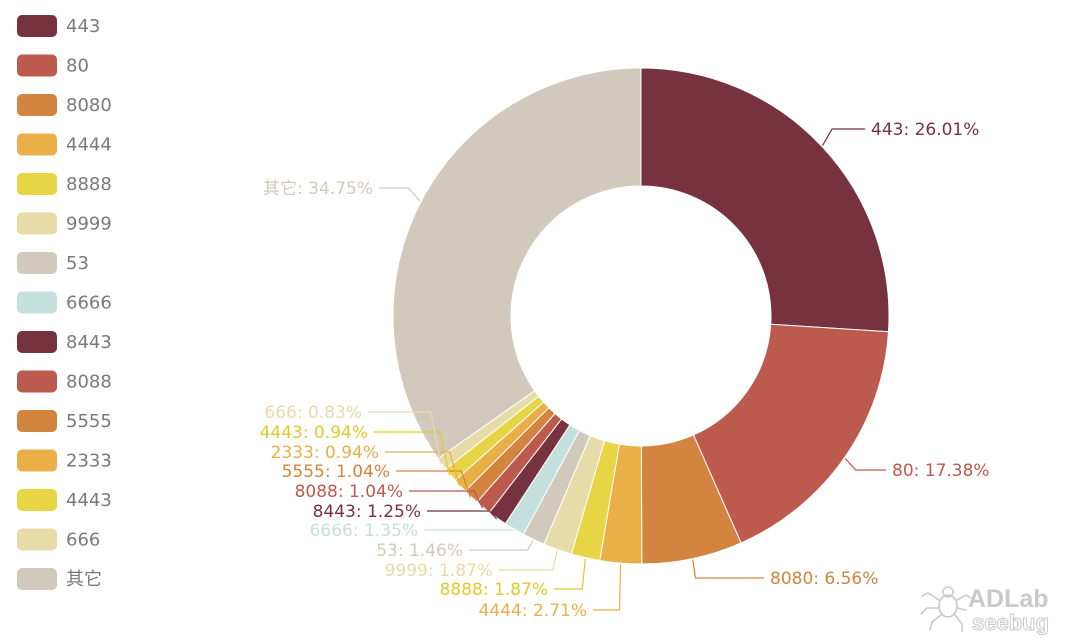 The width and height of the screenshot is (1080, 640). I want to click on legend-label: 8080, so click(89, 105).